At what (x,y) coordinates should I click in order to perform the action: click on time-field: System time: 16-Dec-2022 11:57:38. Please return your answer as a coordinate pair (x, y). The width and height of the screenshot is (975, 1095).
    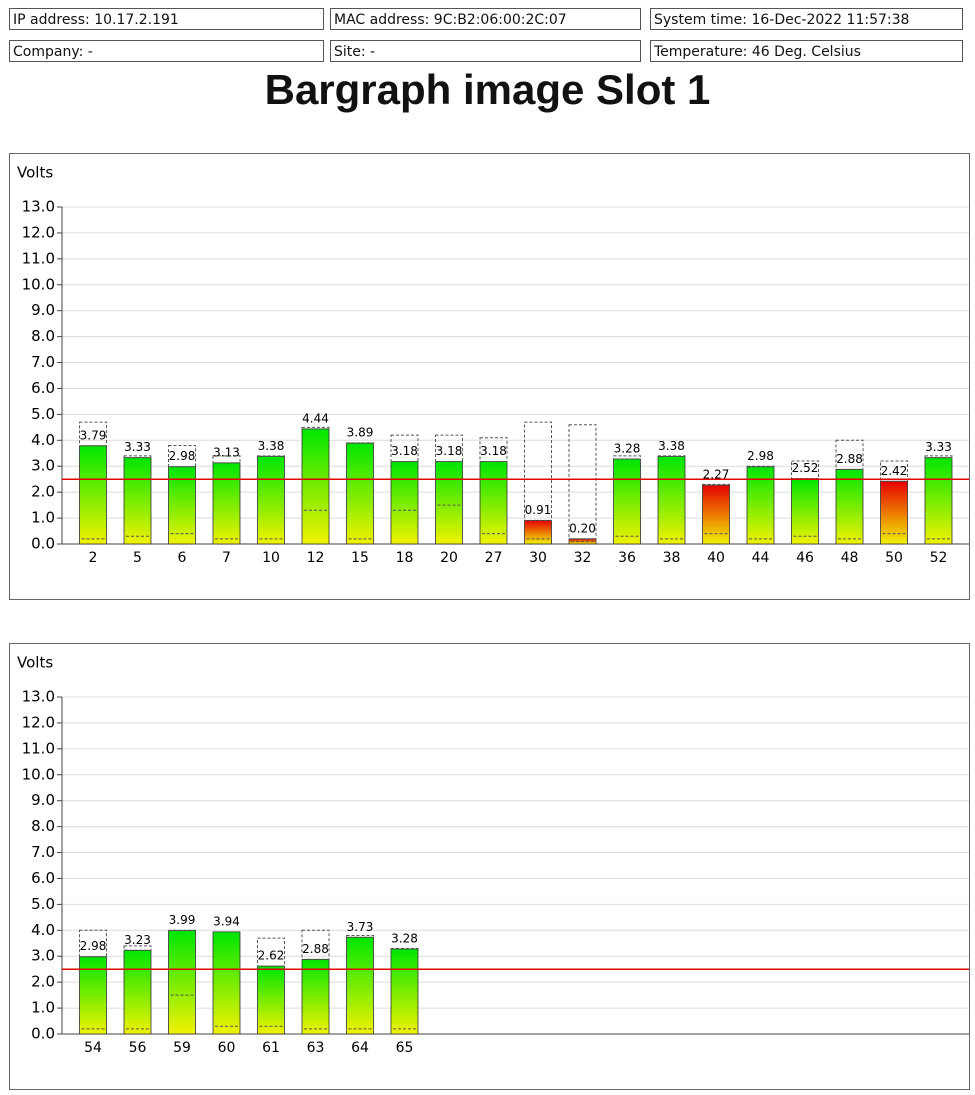
    Looking at the image, I should click on (806, 19).